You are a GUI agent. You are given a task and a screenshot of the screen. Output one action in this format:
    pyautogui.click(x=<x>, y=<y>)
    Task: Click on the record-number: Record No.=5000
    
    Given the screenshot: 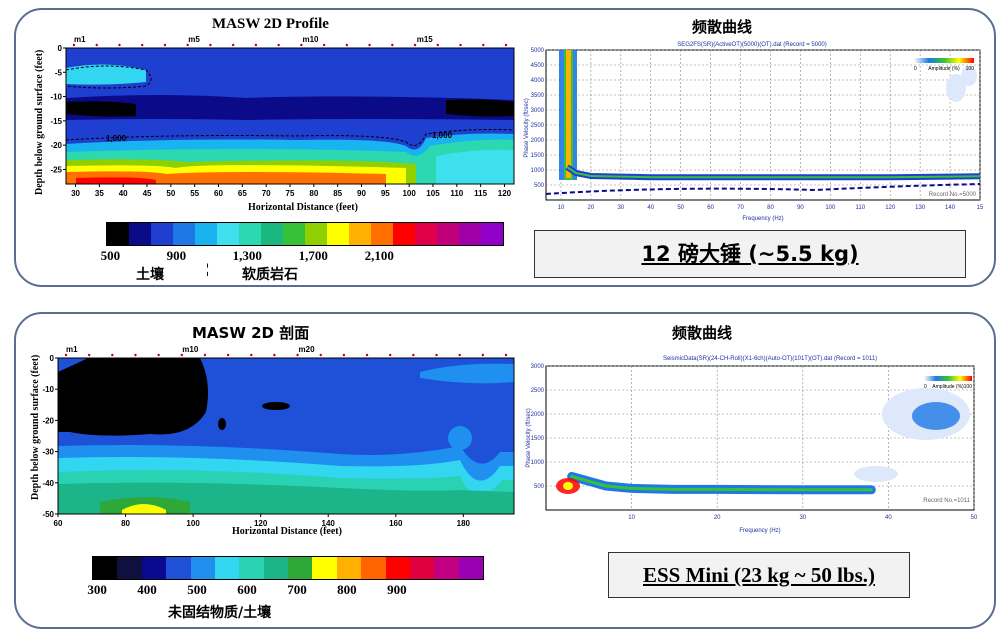 What is the action you would take?
    pyautogui.click(x=953, y=195)
    